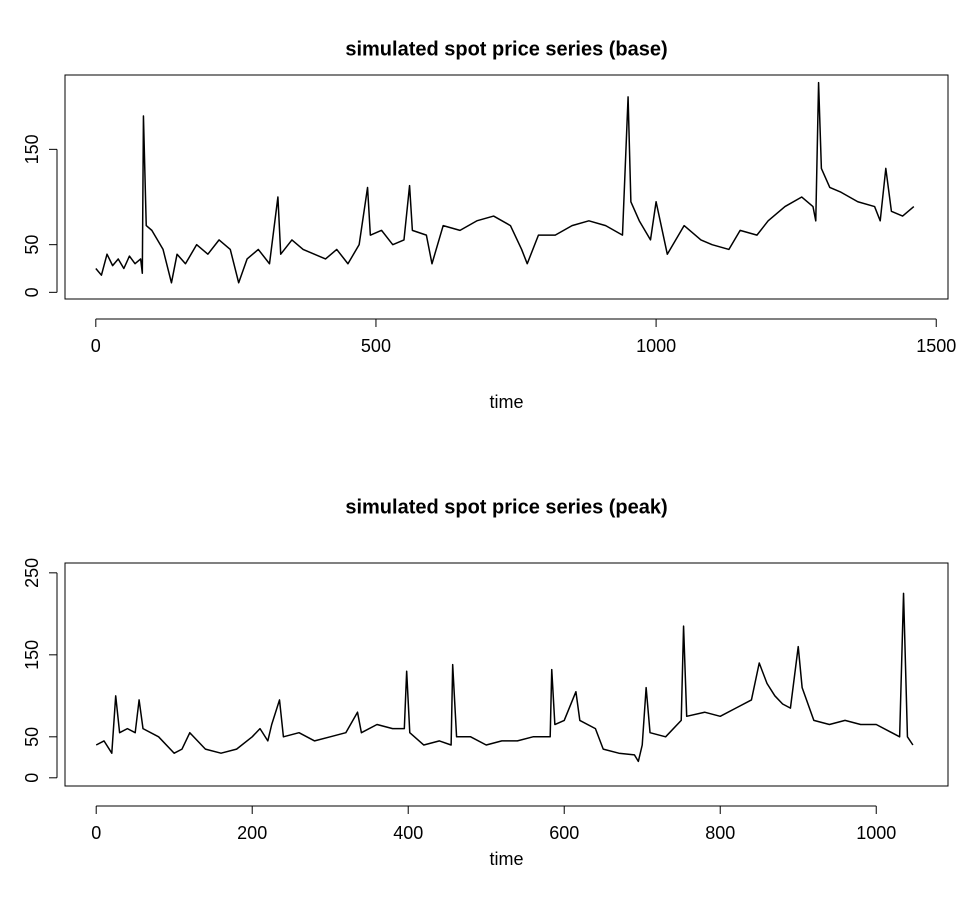 Image resolution: width=966 pixels, height=901 pixels. I want to click on chart-title: simulated spot price series (peak), so click(506, 507).